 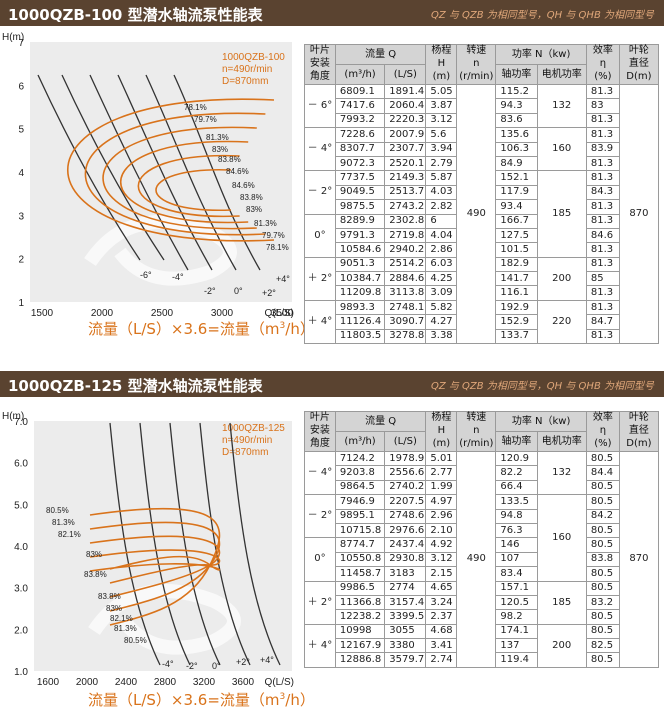 What do you see at coordinates (482, 336) in the screenshot?
I see `table-row: 11803.5 3278.8 3.38 133.7 81.3` at bounding box center [482, 336].